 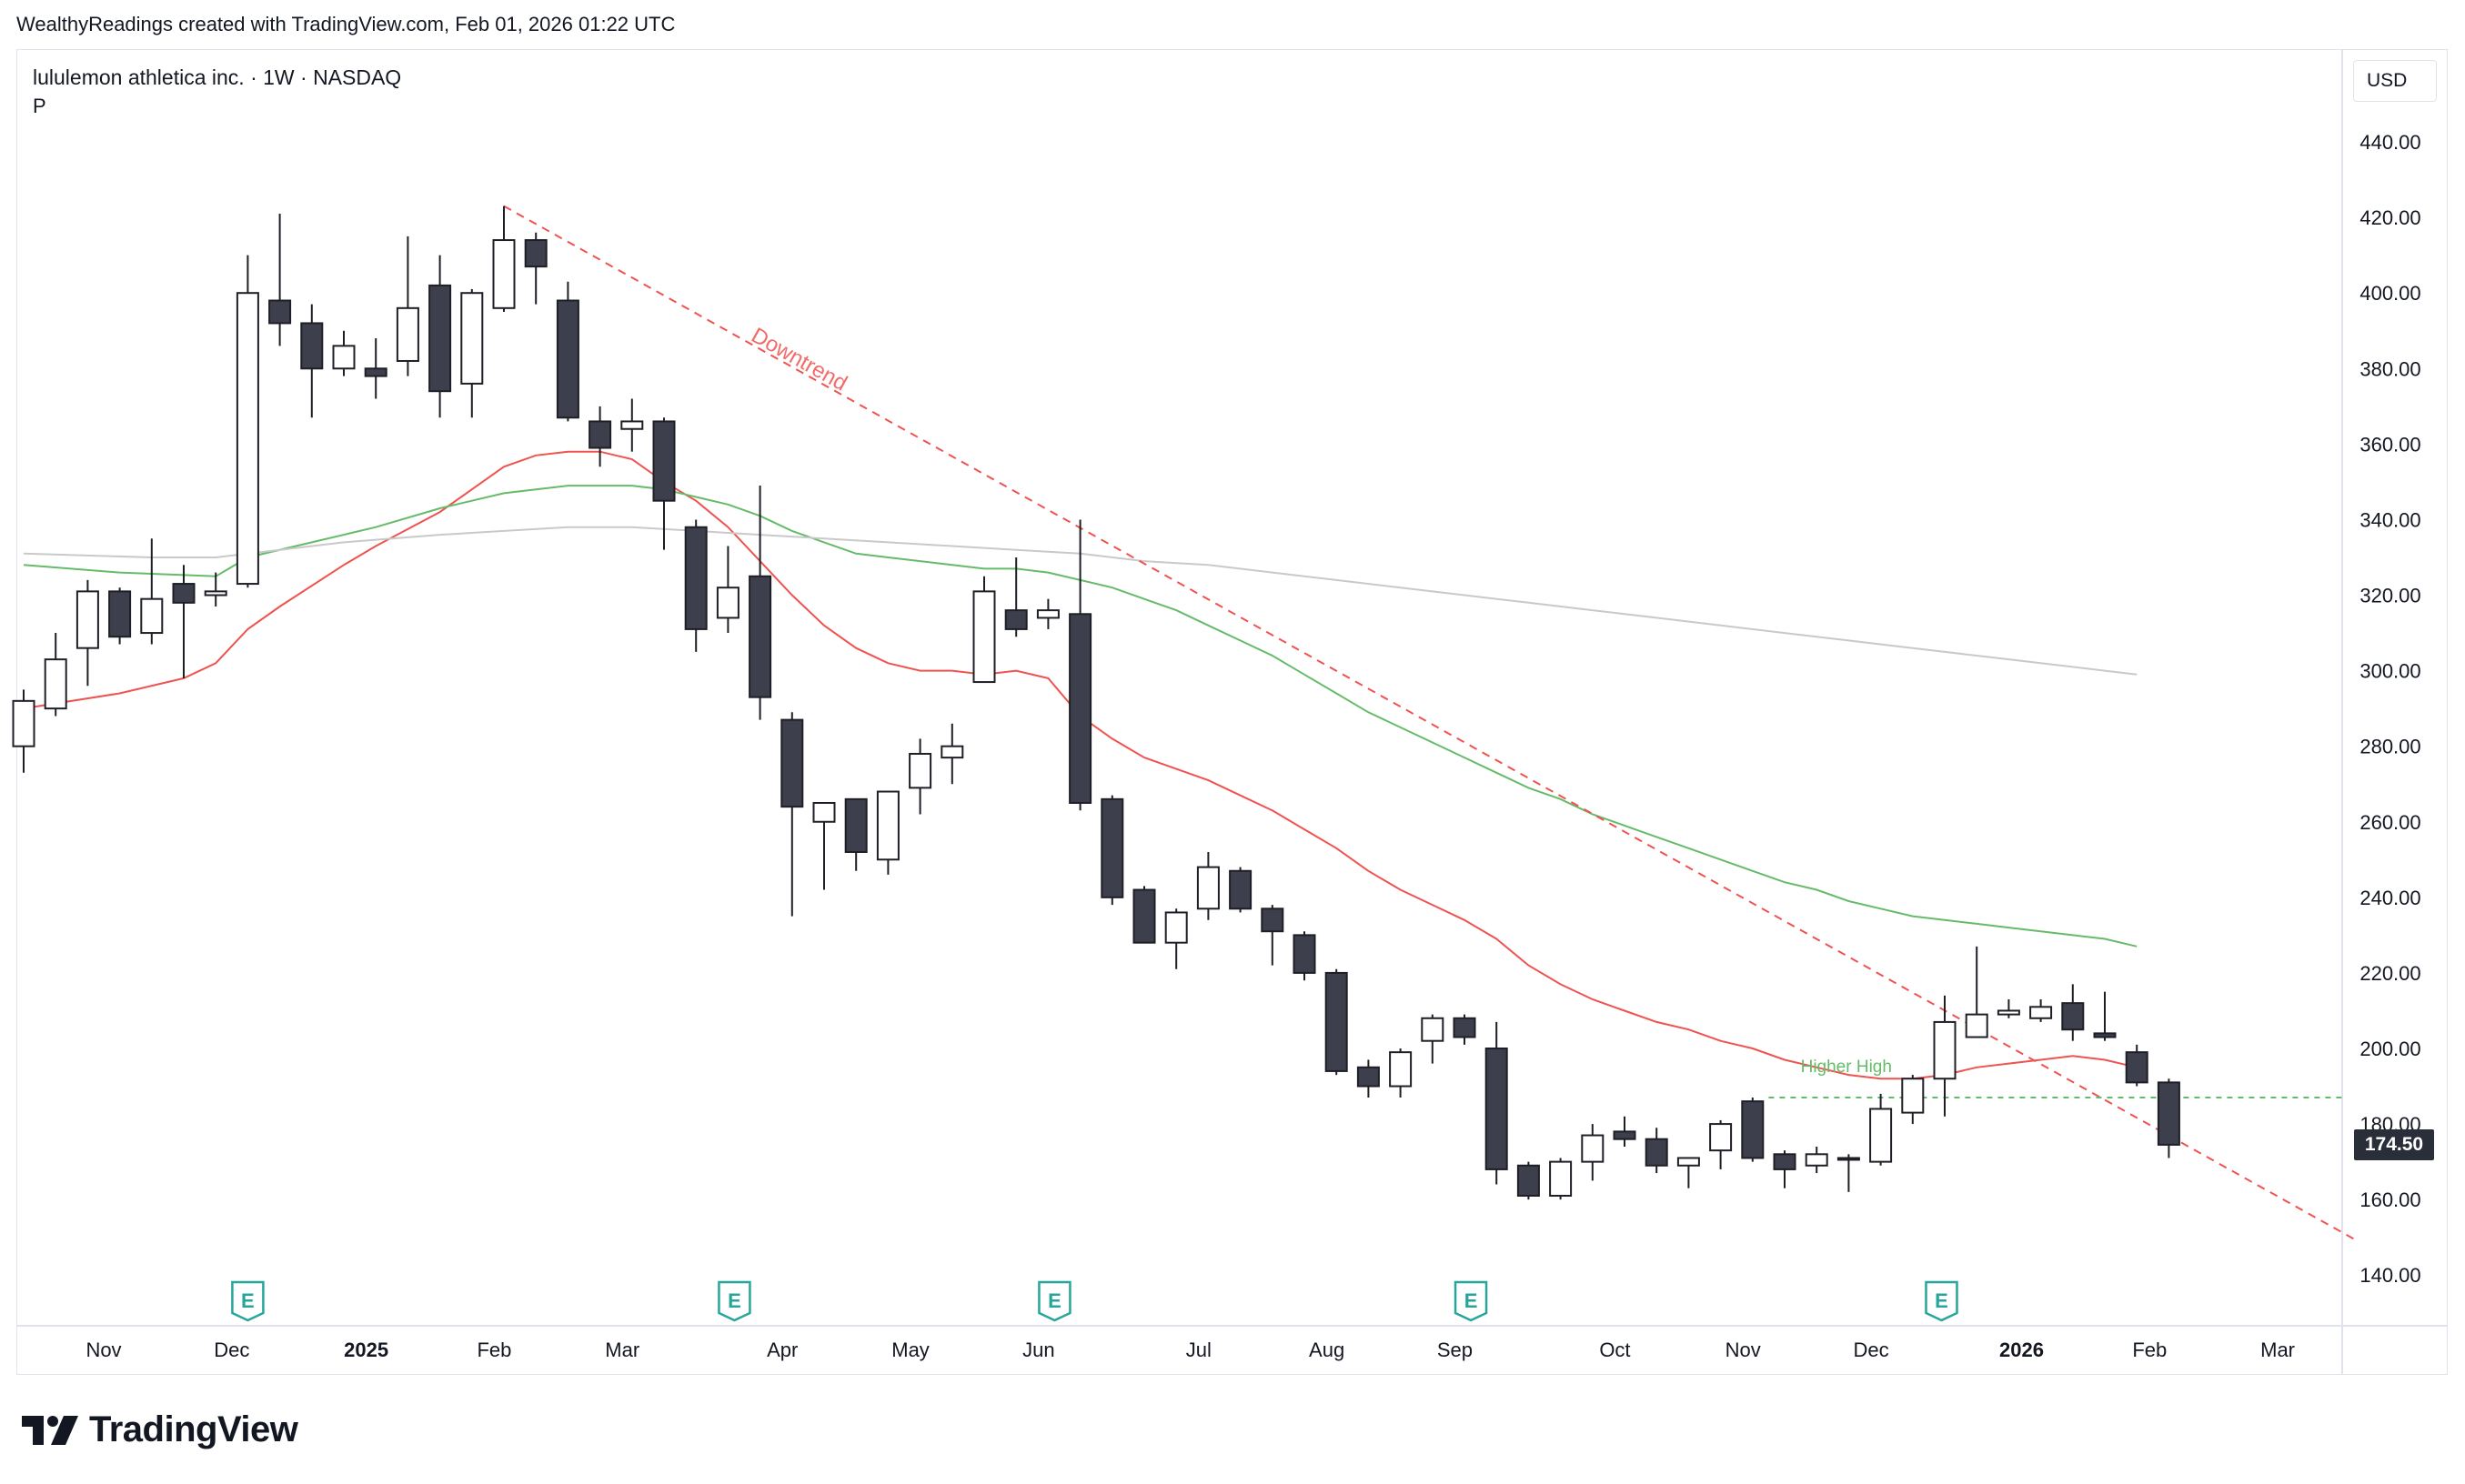 I want to click on currency-button: USD, so click(x=2395, y=81).